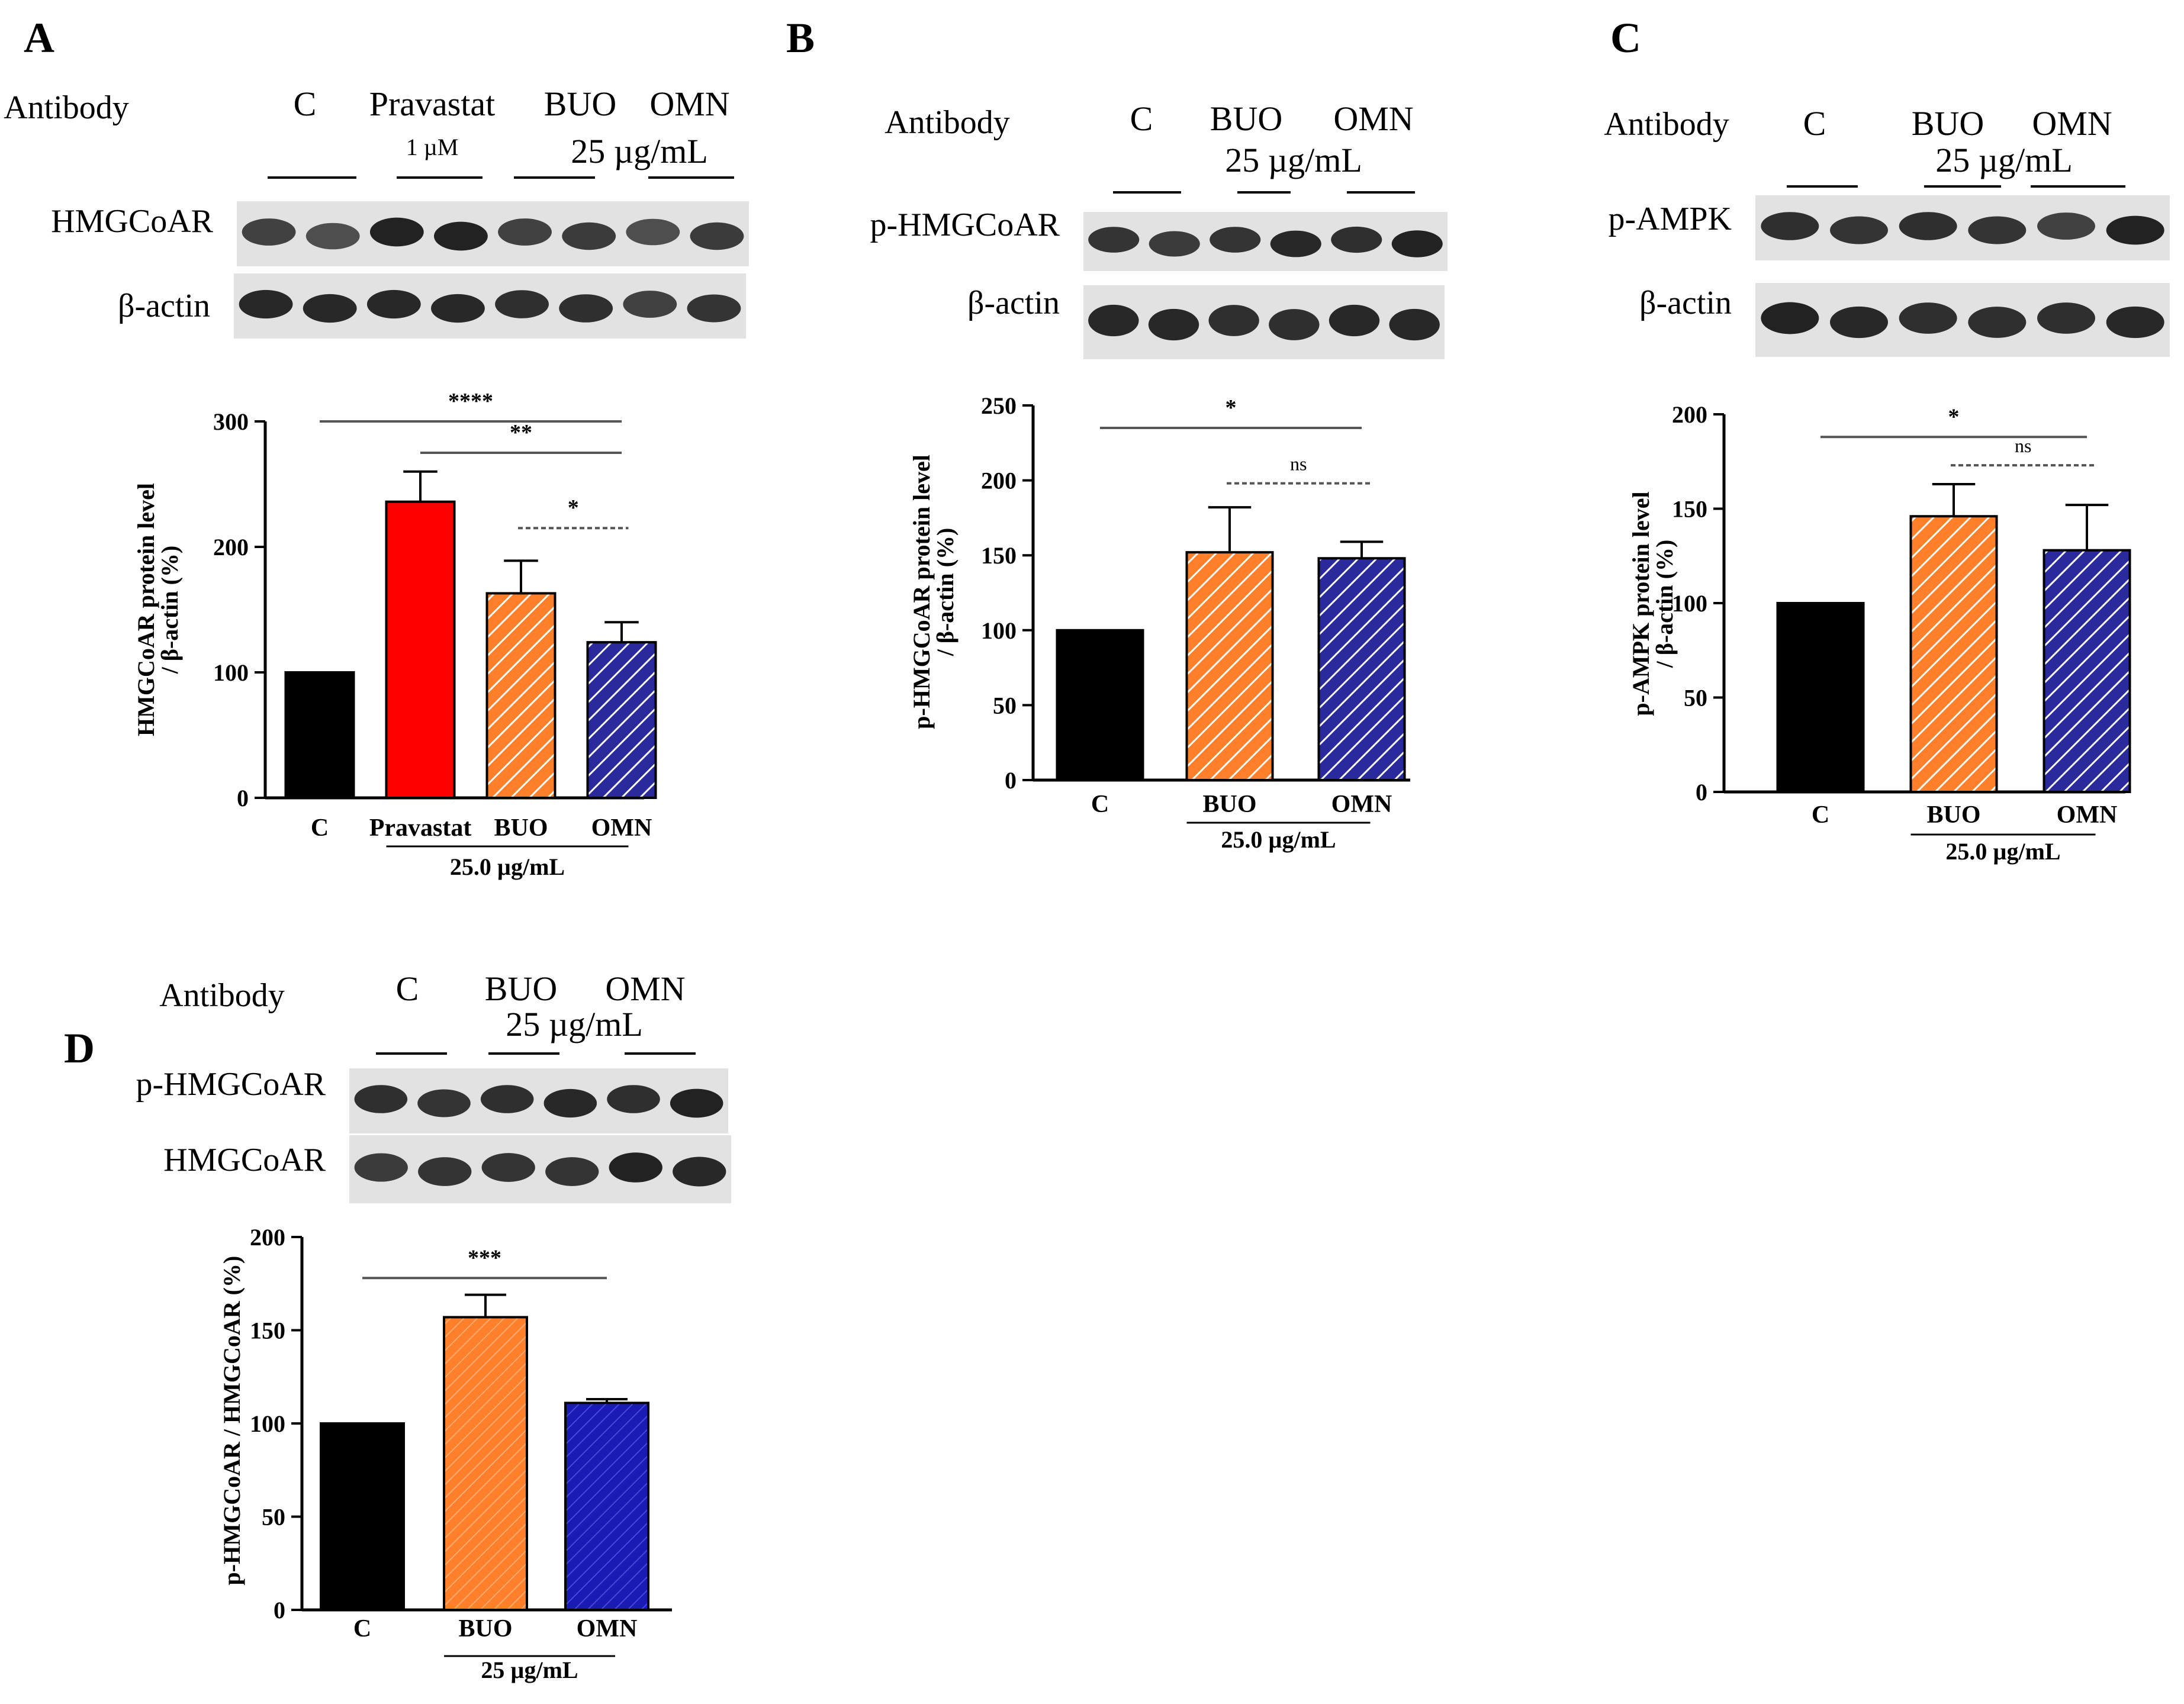 The width and height of the screenshot is (2184, 1704). What do you see at coordinates (1690, 415) in the screenshot?
I see `y-tick-label: 200` at bounding box center [1690, 415].